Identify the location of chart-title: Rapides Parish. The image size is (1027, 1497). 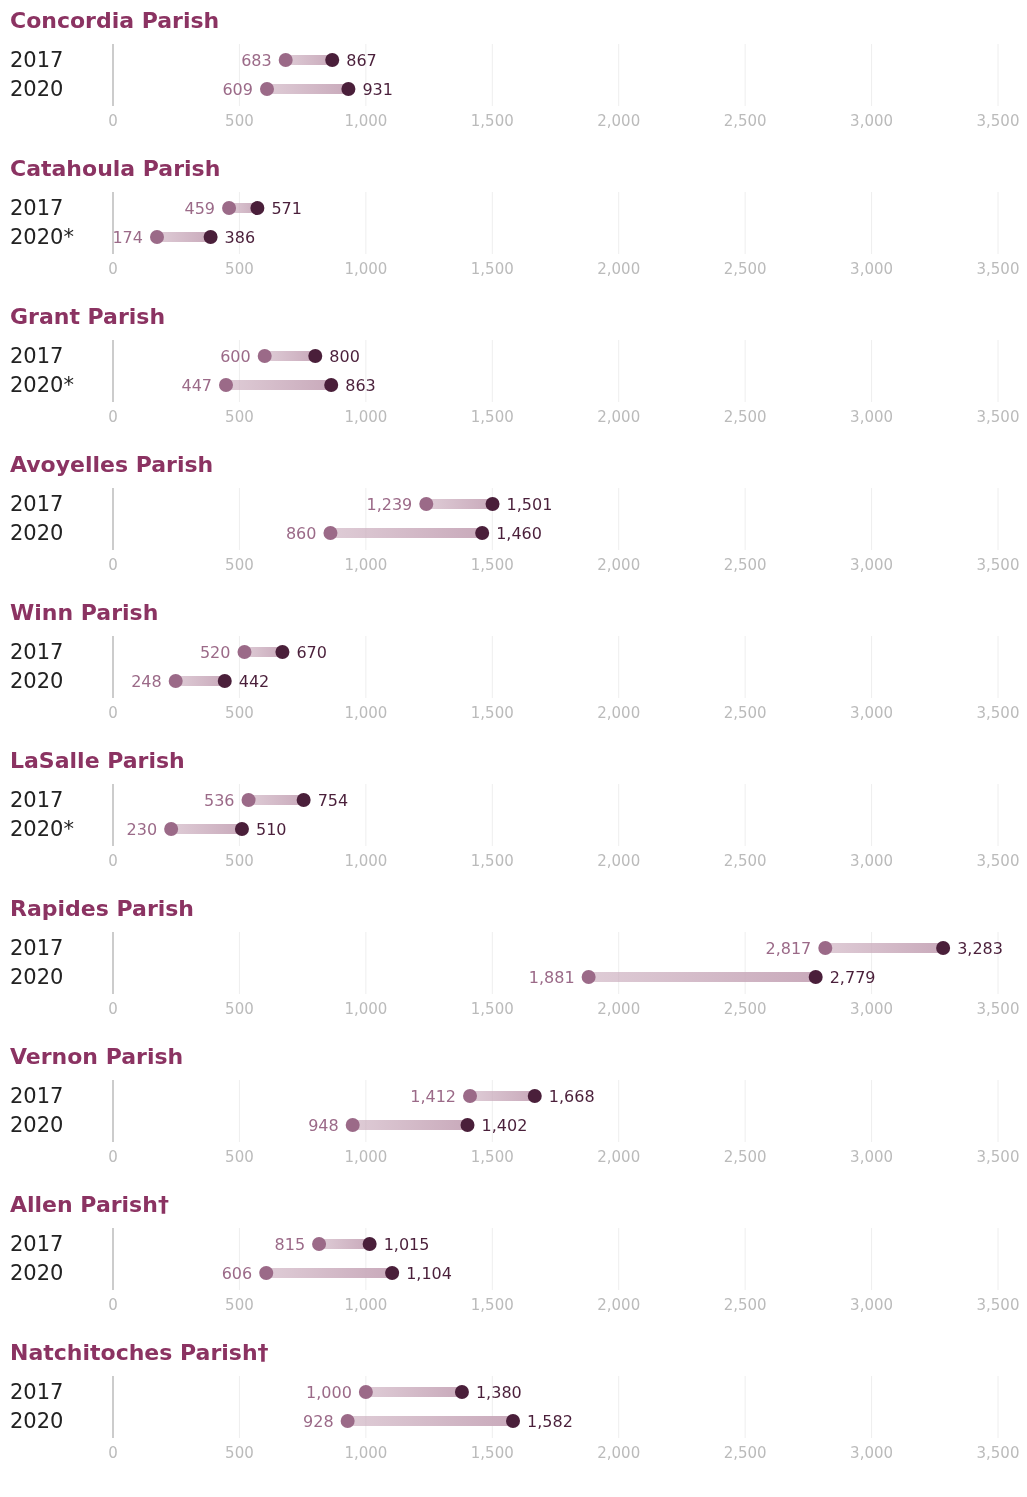
(102, 908).